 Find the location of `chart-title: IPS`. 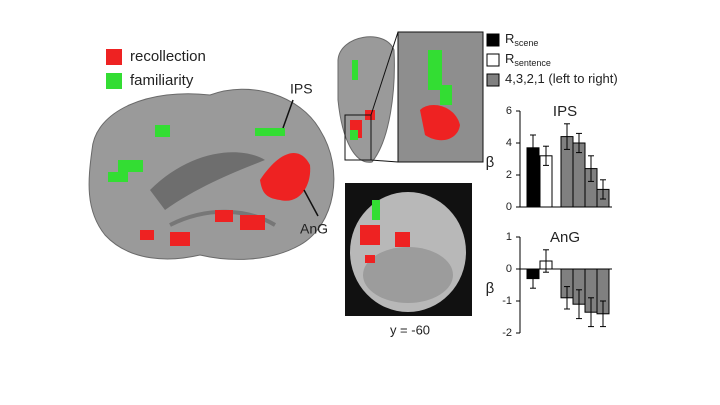

chart-title: IPS is located at coordinates (565, 111).